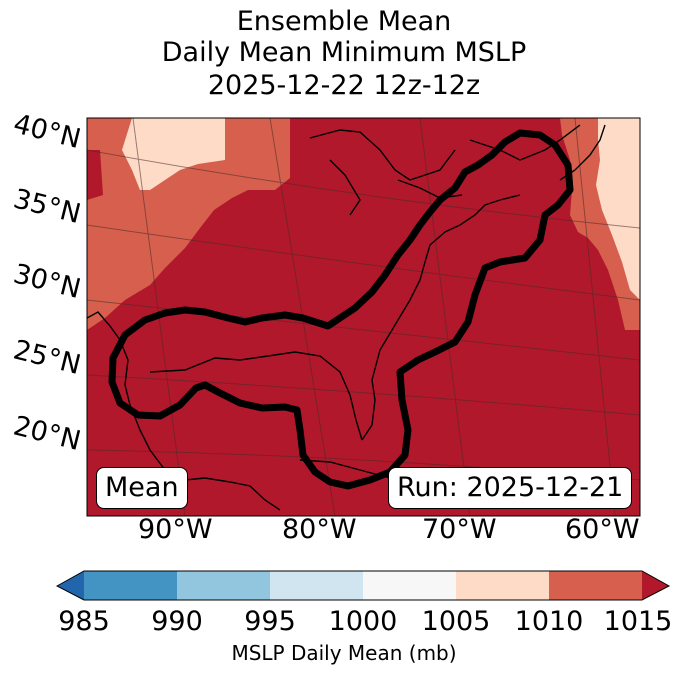 This screenshot has width=688, height=674. What do you see at coordinates (270, 621) in the screenshot?
I see `colorbar-tick-995: 995` at bounding box center [270, 621].